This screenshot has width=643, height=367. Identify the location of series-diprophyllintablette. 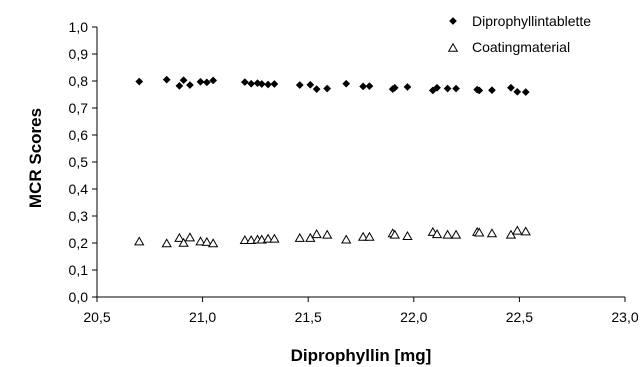
(332, 86).